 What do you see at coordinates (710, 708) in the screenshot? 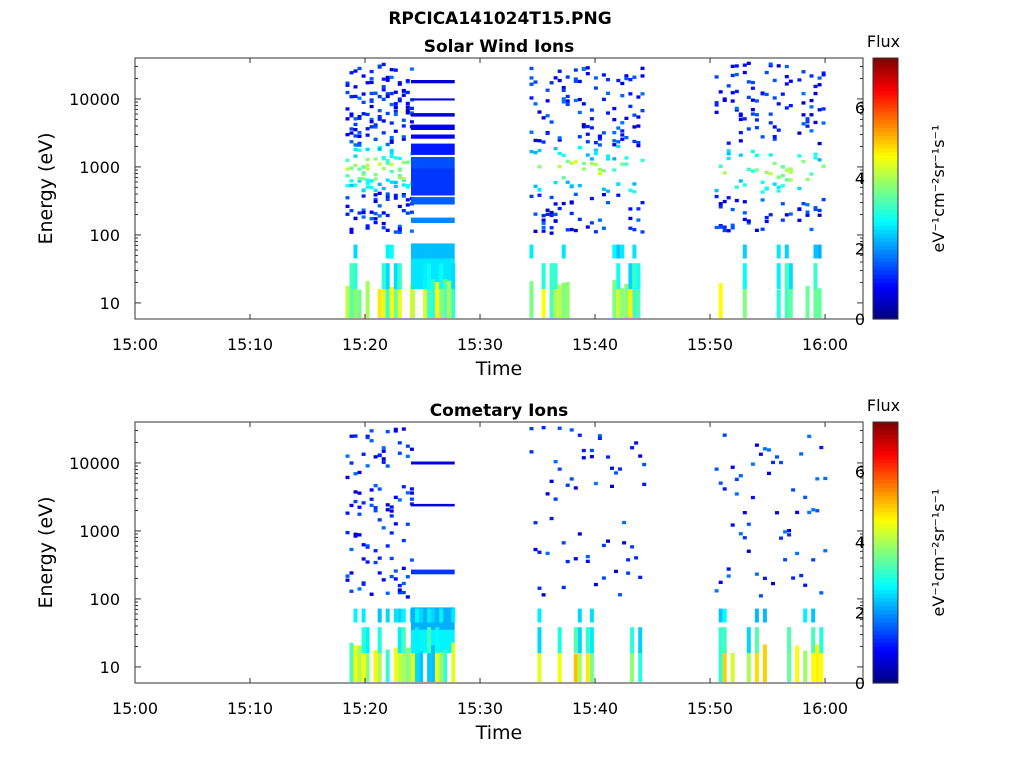
I see `x-tick-label: 15:50` at bounding box center [710, 708].